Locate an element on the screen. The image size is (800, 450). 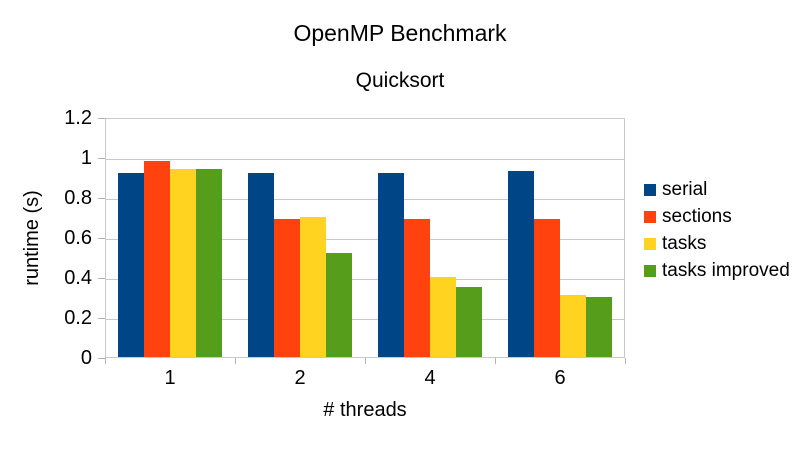
legend-label: sections is located at coordinates (697, 216).